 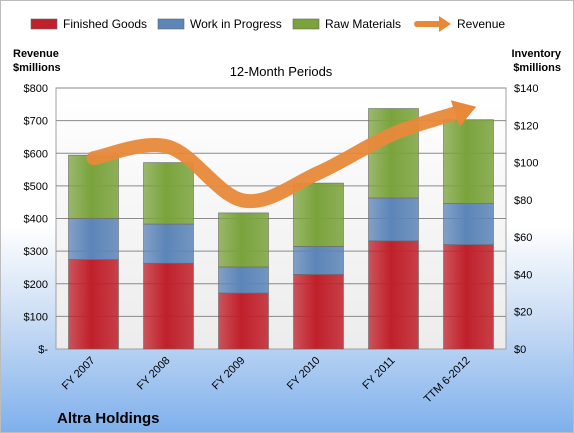 I want to click on x-tick-label: FY 2011, so click(x=378, y=373).